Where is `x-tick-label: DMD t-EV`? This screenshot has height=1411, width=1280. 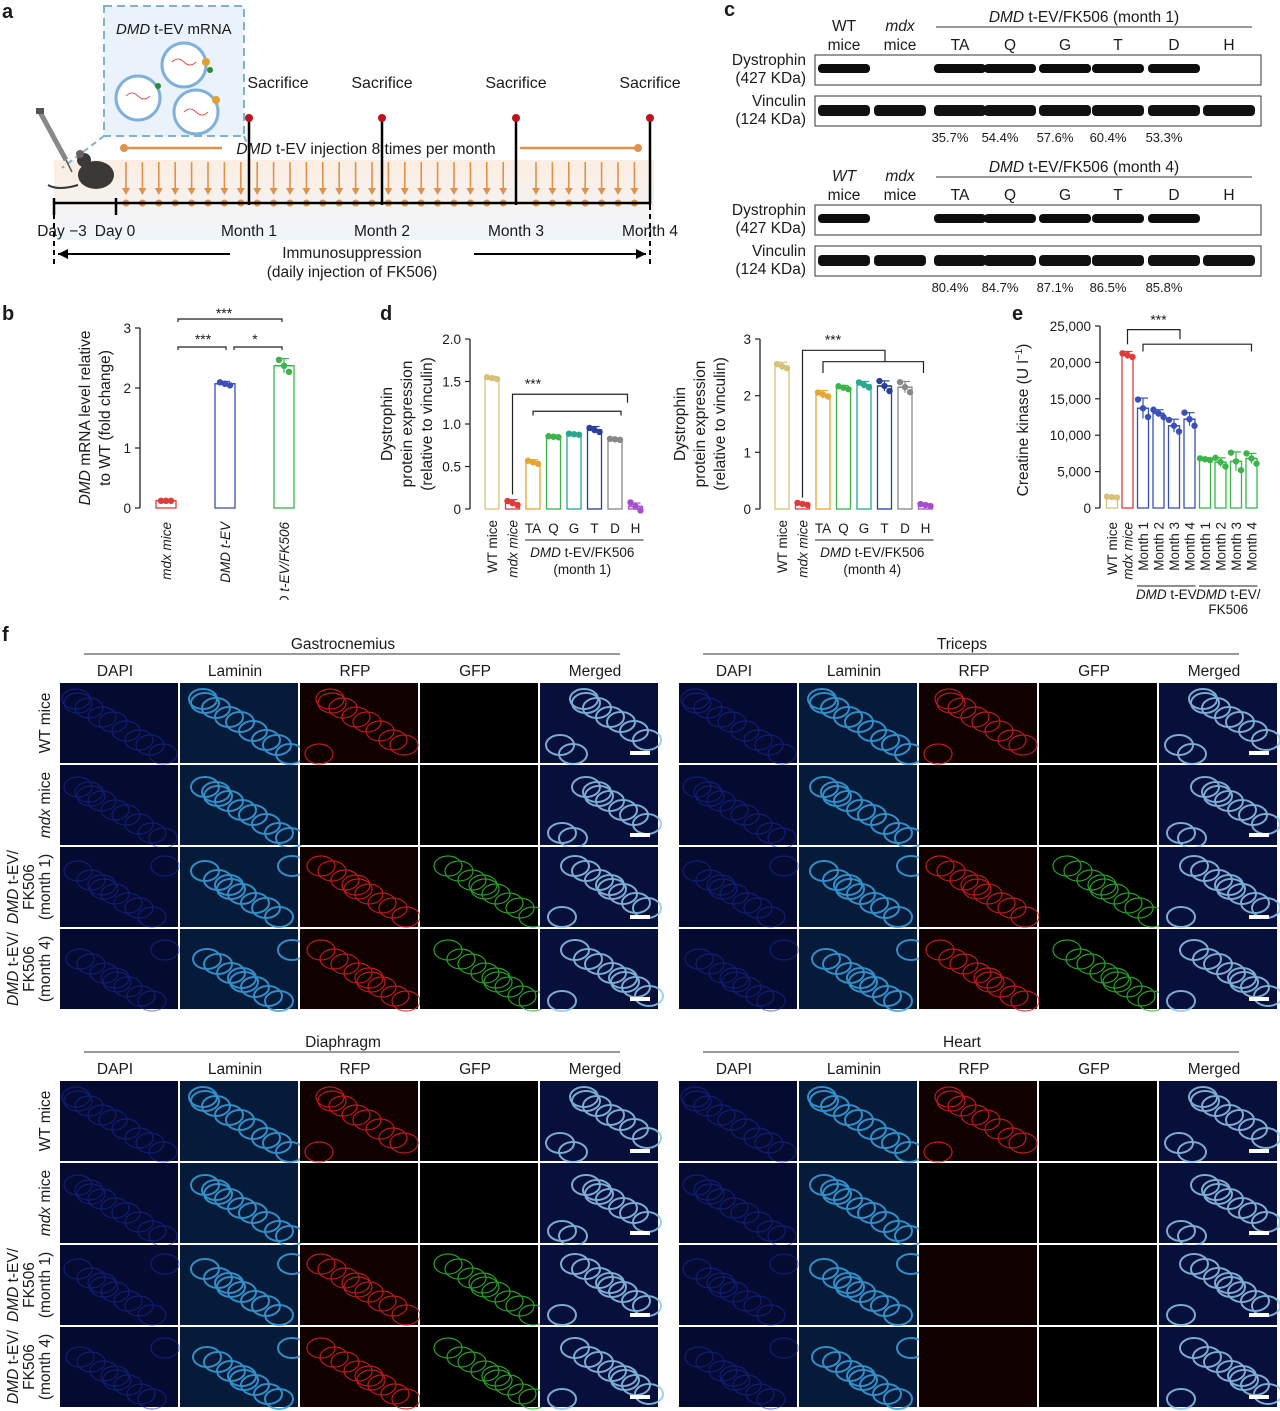 x-tick-label: DMD t-EV is located at coordinates (225, 551).